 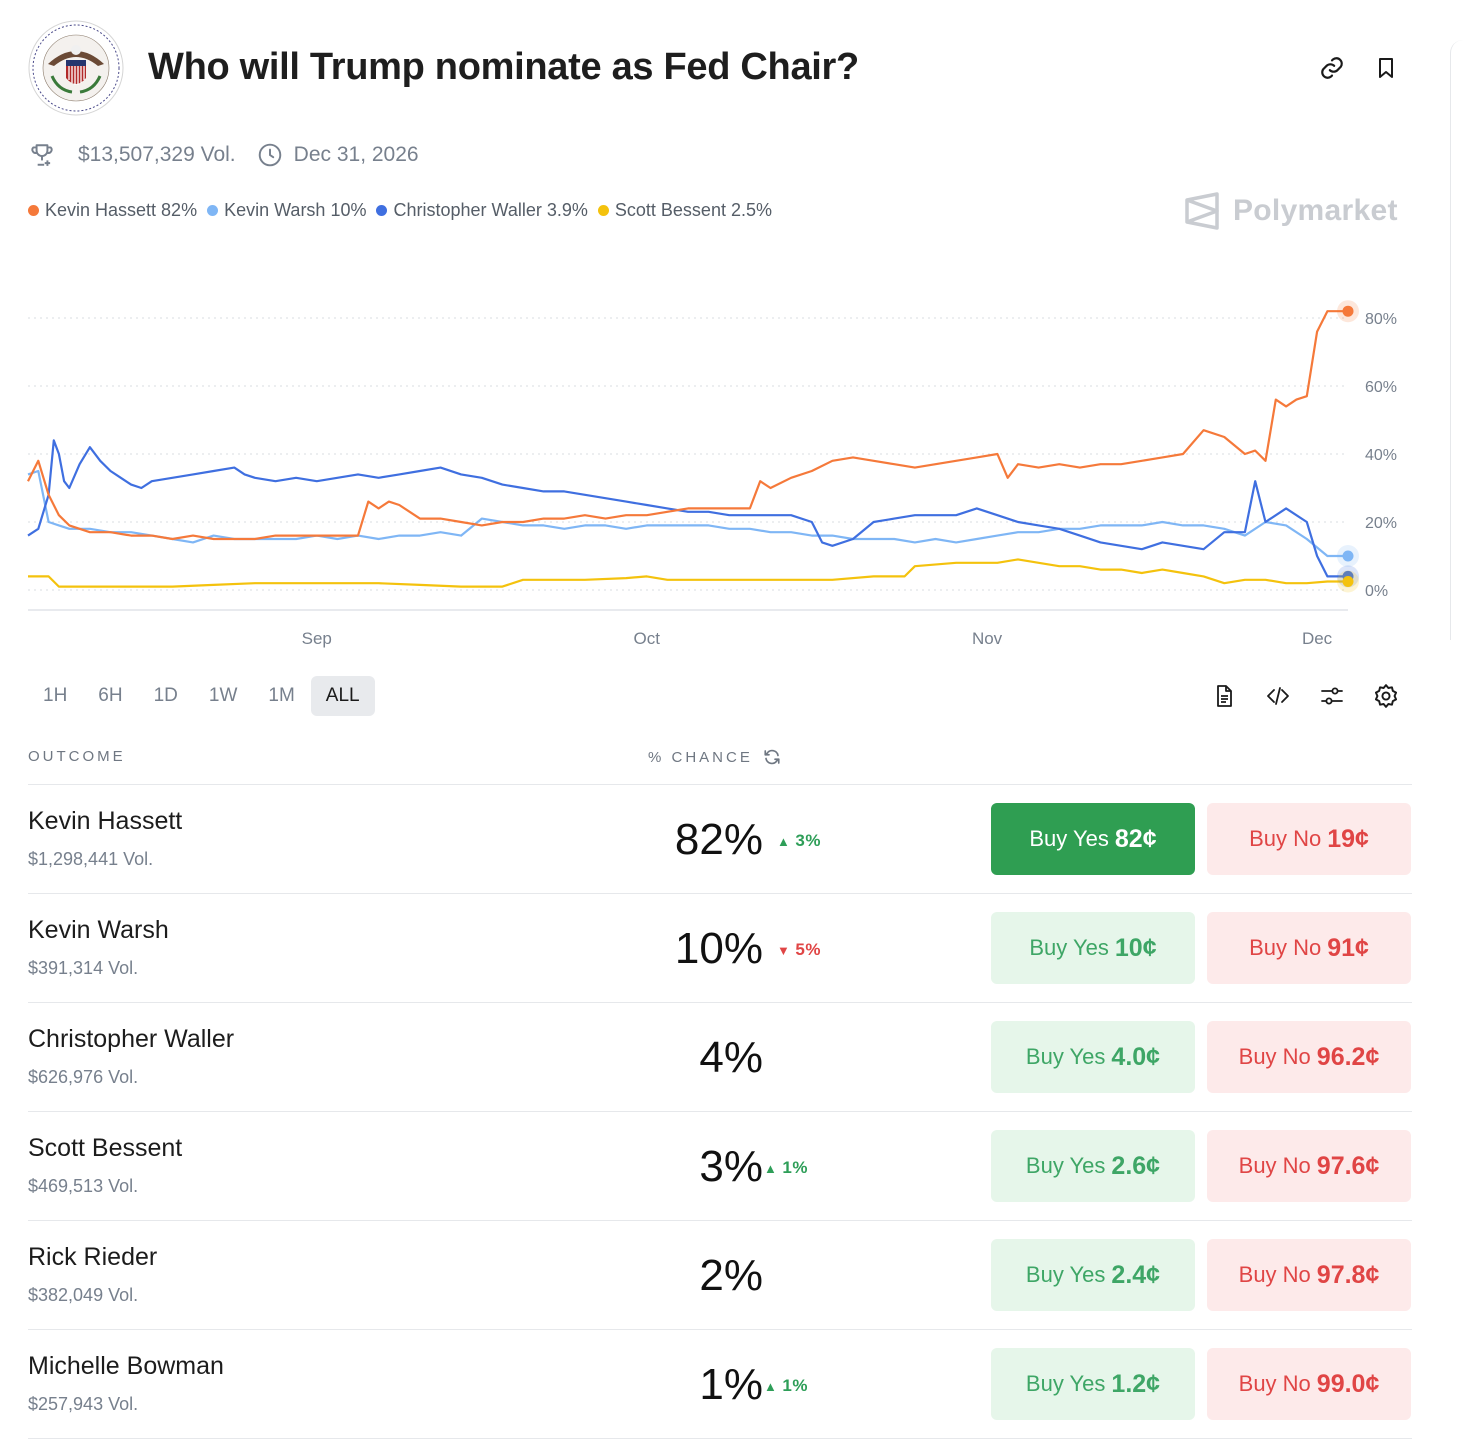 What do you see at coordinates (342, 696) in the screenshot?
I see `range-all-button: ALL` at bounding box center [342, 696].